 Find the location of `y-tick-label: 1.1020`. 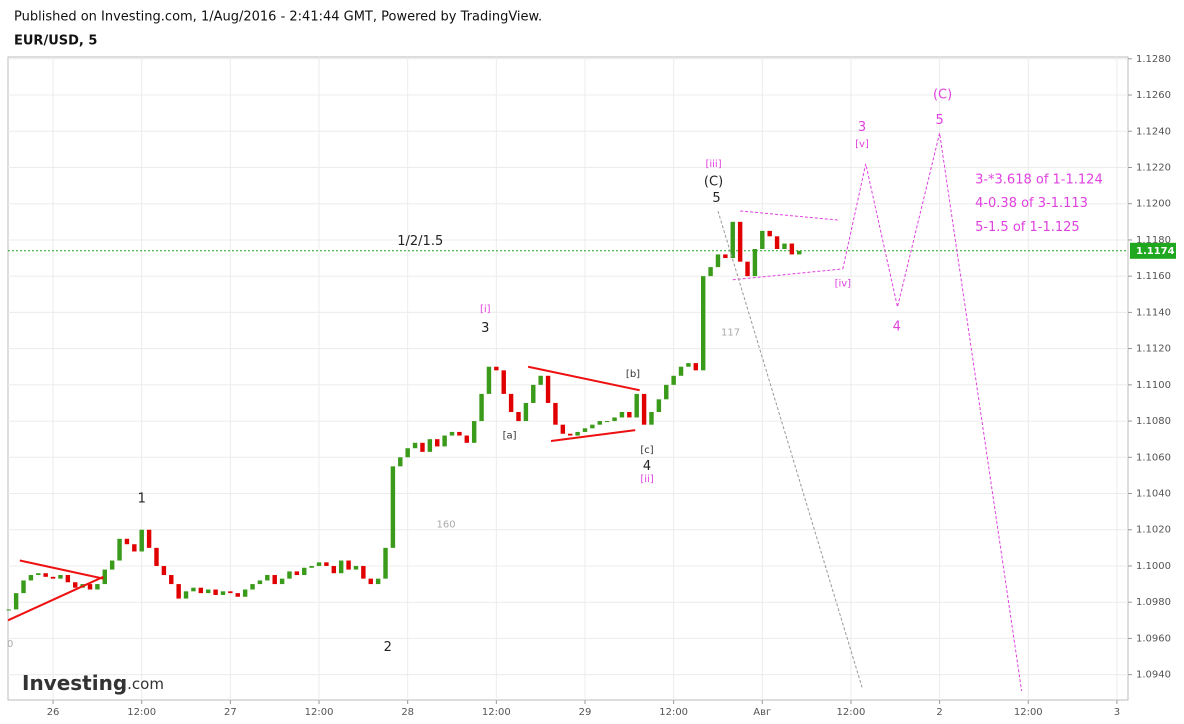

y-tick-label: 1.1020 is located at coordinates (1153, 530).